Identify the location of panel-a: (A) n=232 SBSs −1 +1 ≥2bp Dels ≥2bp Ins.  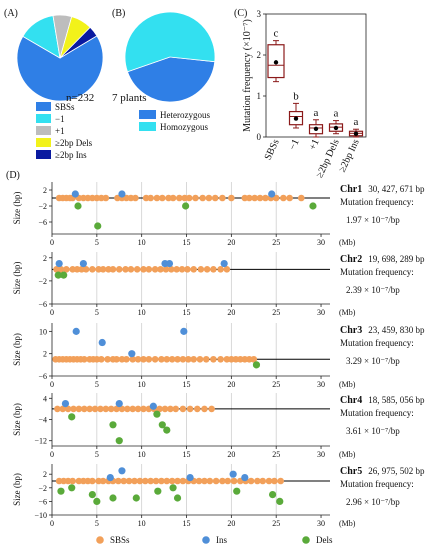
(54, 84).